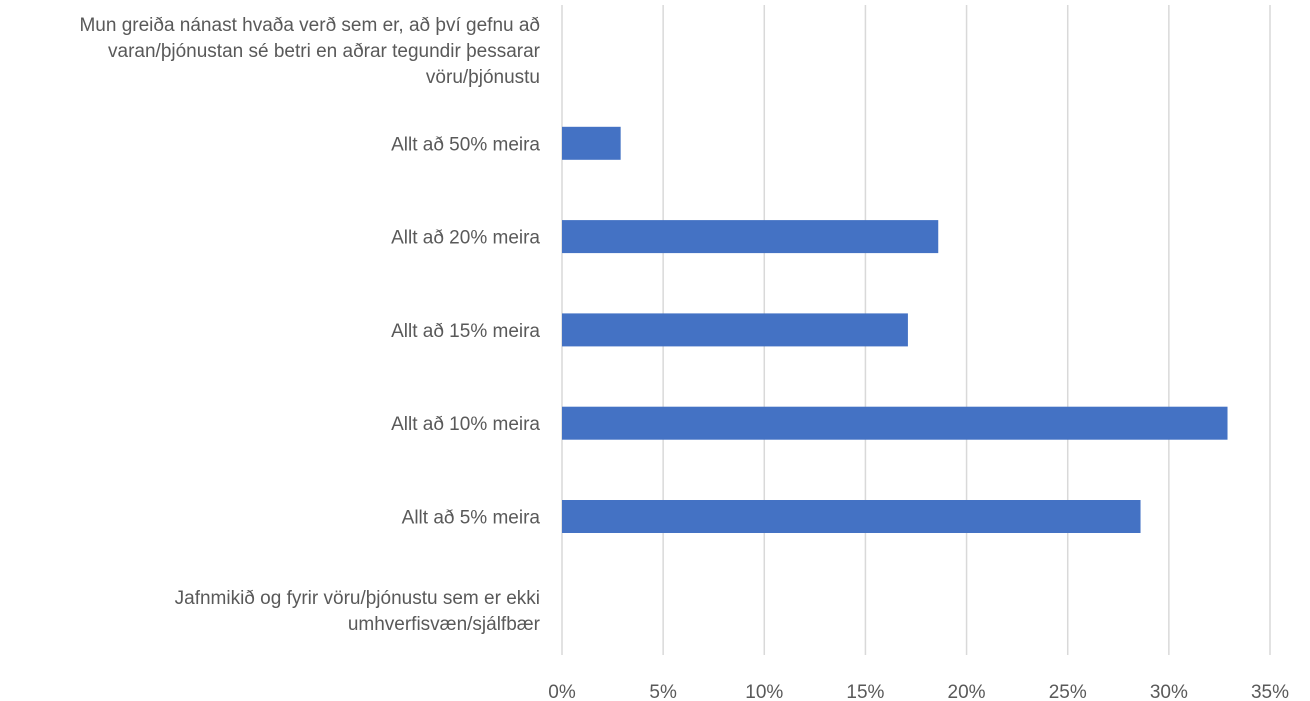  What do you see at coordinates (465, 238) in the screenshot?
I see `category-label: Allt að 20% meira` at bounding box center [465, 238].